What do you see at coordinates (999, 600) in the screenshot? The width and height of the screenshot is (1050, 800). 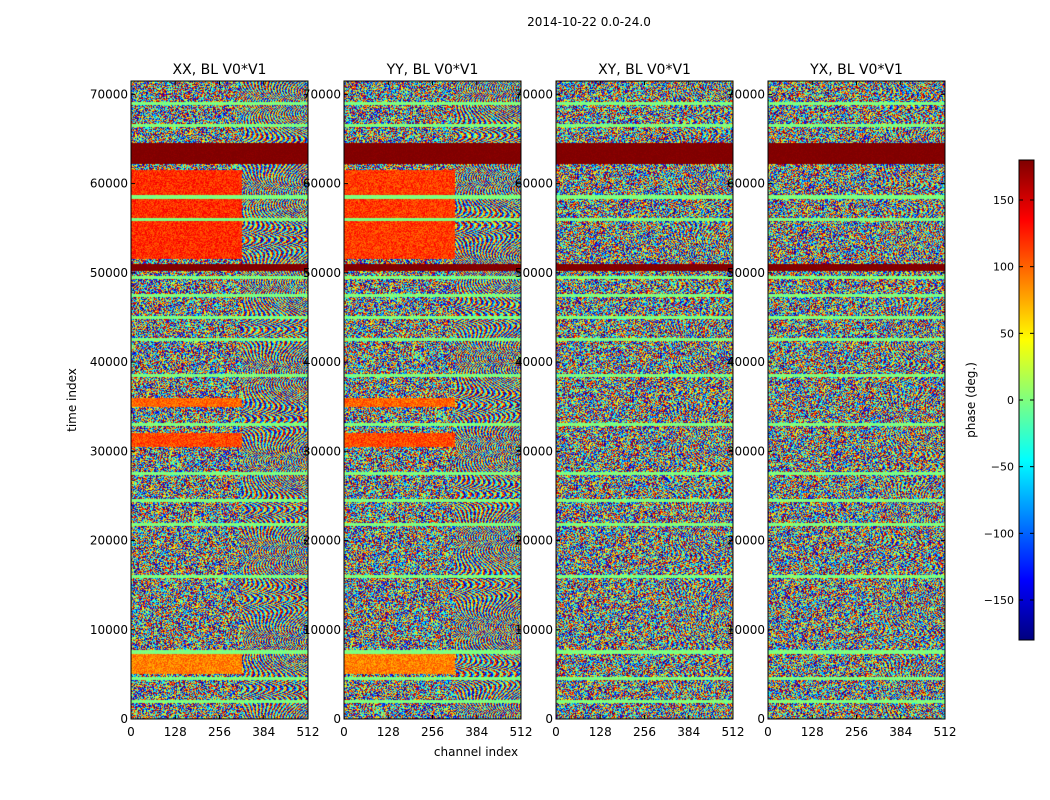 I see `colorbar-tick-label: −150` at bounding box center [999, 600].